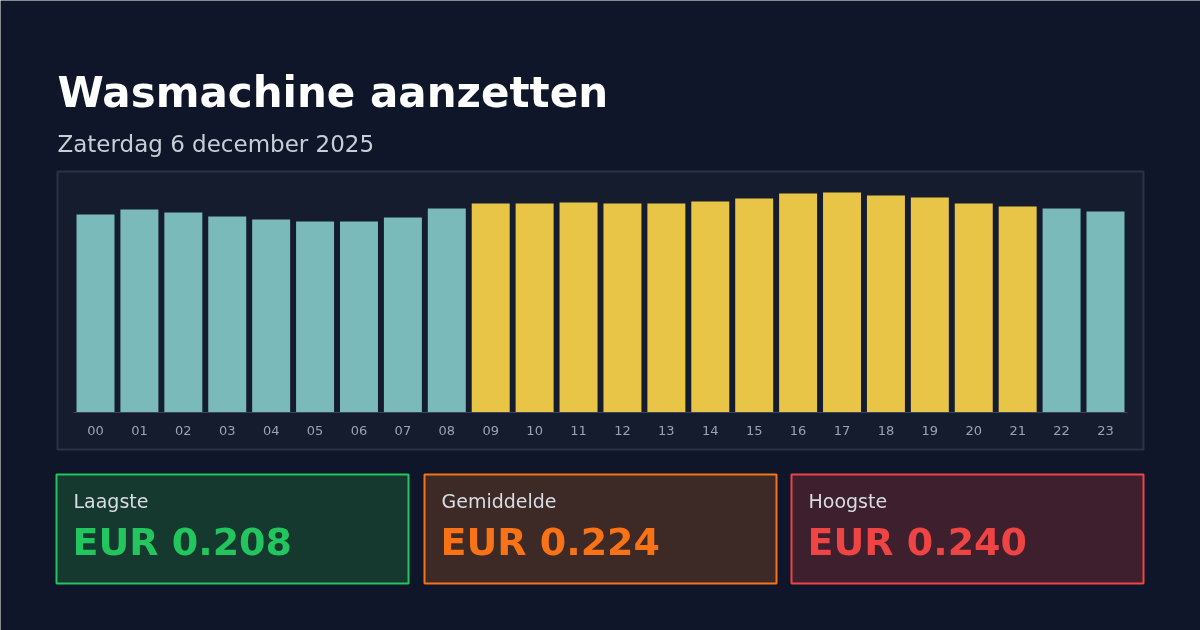 This screenshot has width=1200, height=630. Describe the element at coordinates (111, 500) in the screenshot. I see `text: Laagste` at that location.